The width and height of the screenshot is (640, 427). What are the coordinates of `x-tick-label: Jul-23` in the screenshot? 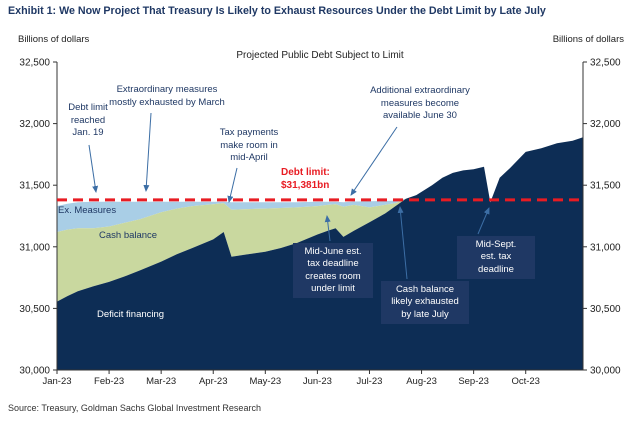 It's located at (370, 381).